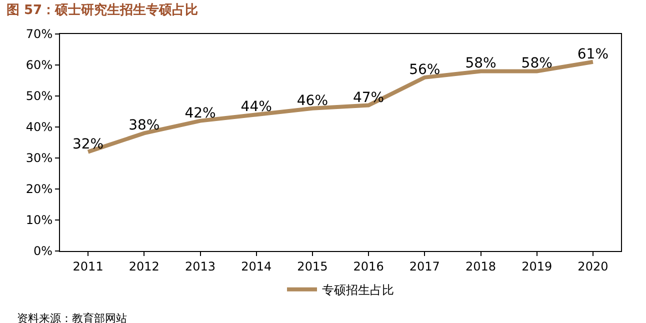 The height and width of the screenshot is (323, 646). I want to click on y-tick-label: 0%, so click(43, 251).